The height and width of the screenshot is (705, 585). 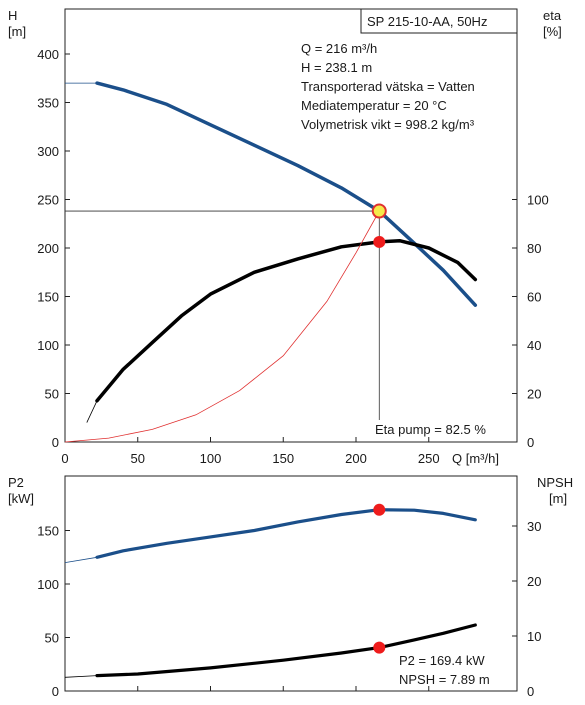 I want to click on x-tick-label: 50, so click(x=138, y=458).